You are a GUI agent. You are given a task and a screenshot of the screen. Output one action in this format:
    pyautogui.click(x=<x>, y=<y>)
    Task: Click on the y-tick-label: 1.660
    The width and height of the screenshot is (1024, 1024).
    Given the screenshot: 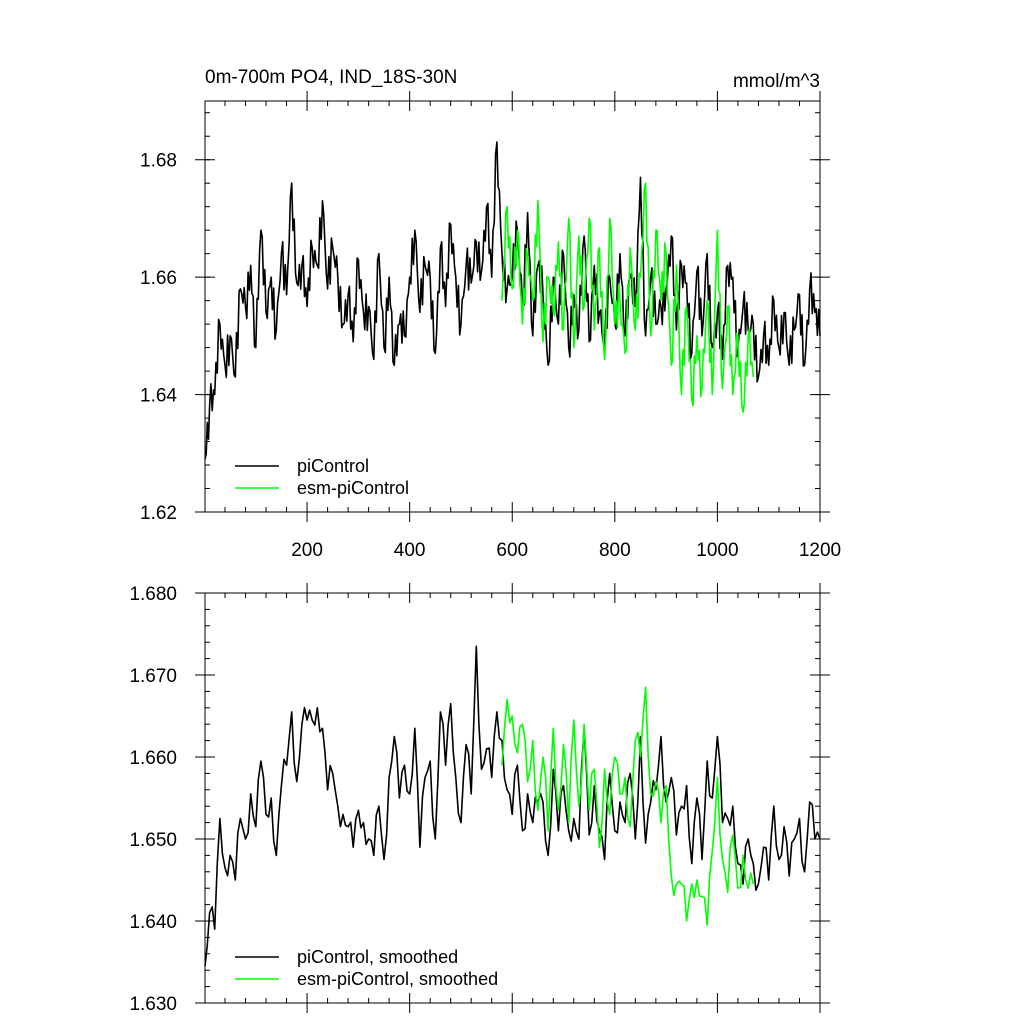 What is the action you would take?
    pyautogui.click(x=153, y=758)
    